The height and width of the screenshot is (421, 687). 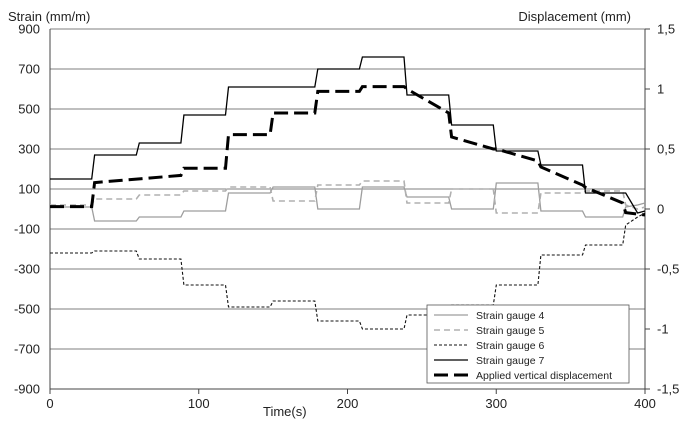 What do you see at coordinates (29, 149) in the screenshot?
I see `y-tick-label: 300` at bounding box center [29, 149].